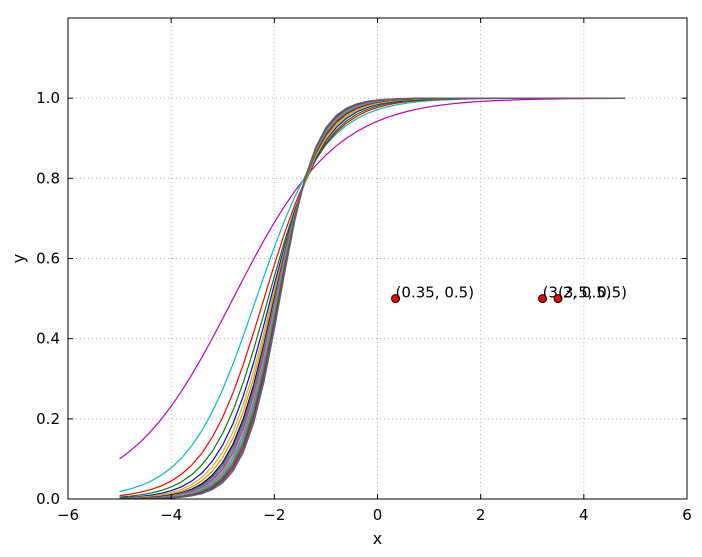 The height and width of the screenshot is (557, 702). I want to click on y-tick-label: 0.4, so click(48, 339).